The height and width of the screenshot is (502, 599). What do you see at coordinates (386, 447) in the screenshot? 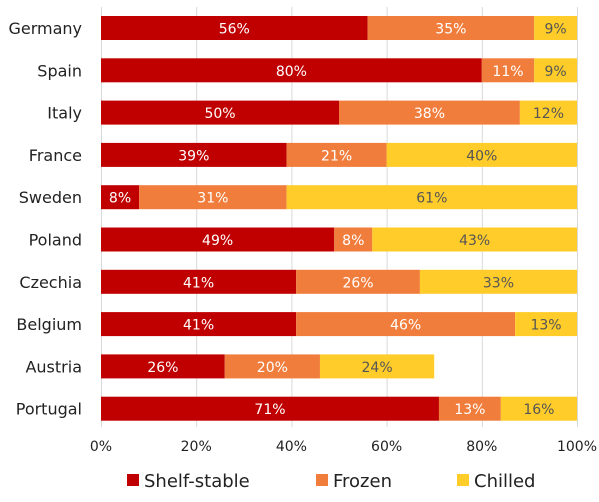
I see `x-tick-label: 60%` at bounding box center [386, 447].